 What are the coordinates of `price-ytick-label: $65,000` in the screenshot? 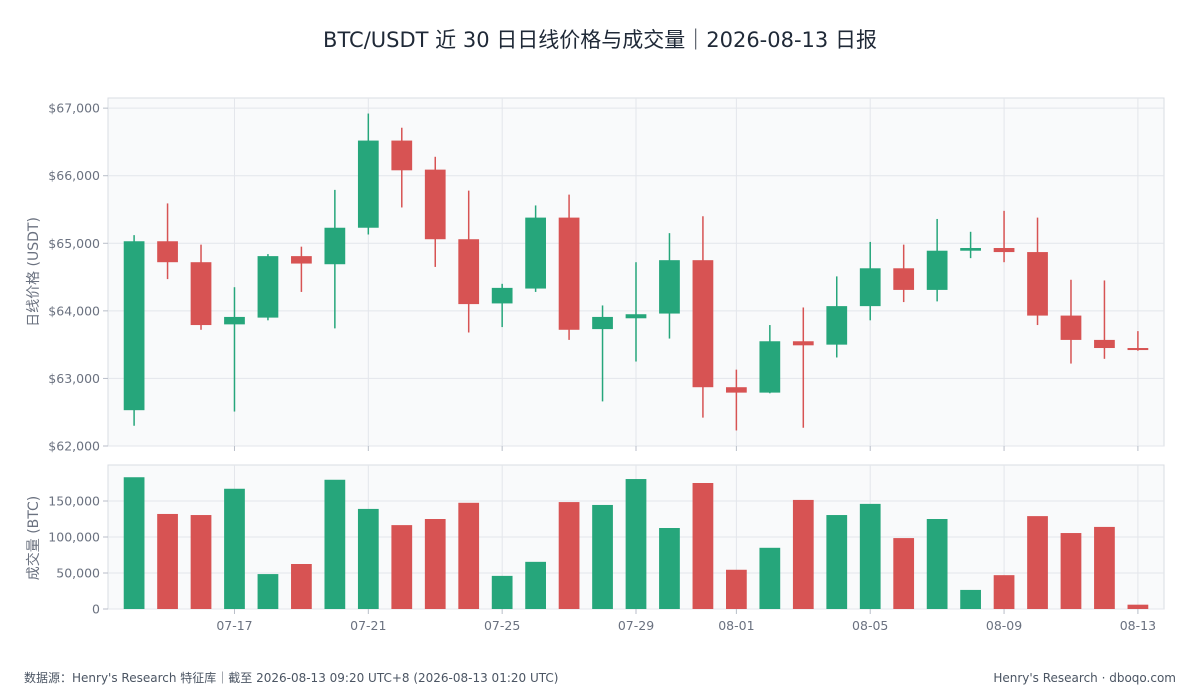 It's located at (74, 243).